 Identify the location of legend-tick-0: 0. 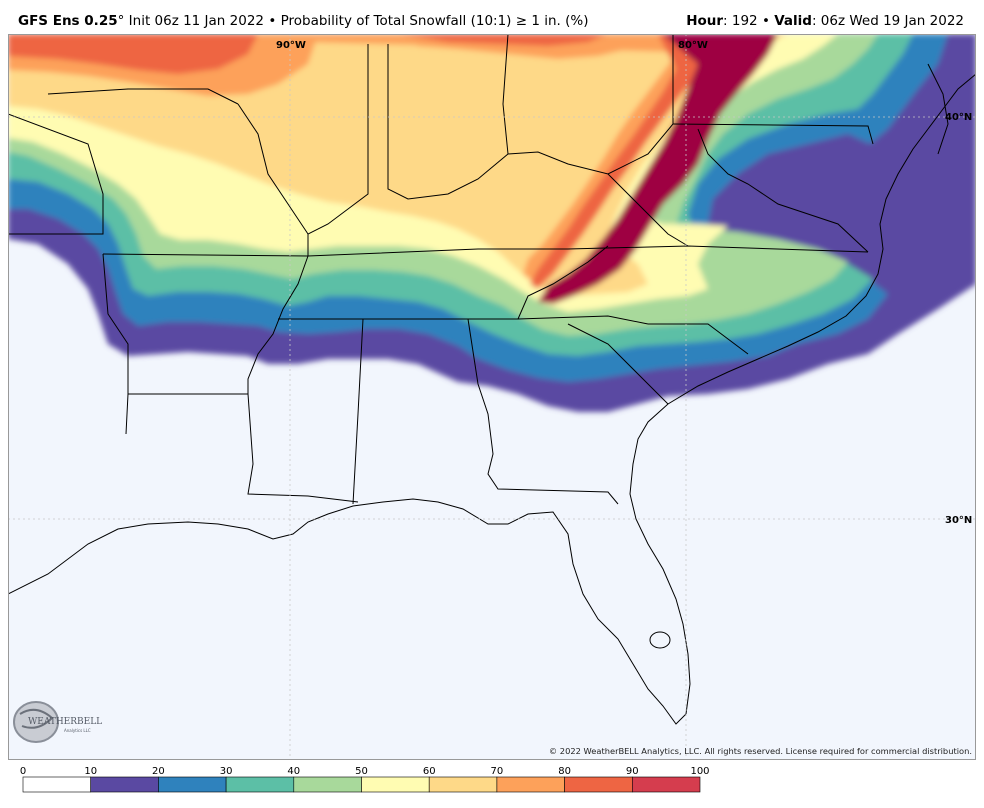
(23, 771).